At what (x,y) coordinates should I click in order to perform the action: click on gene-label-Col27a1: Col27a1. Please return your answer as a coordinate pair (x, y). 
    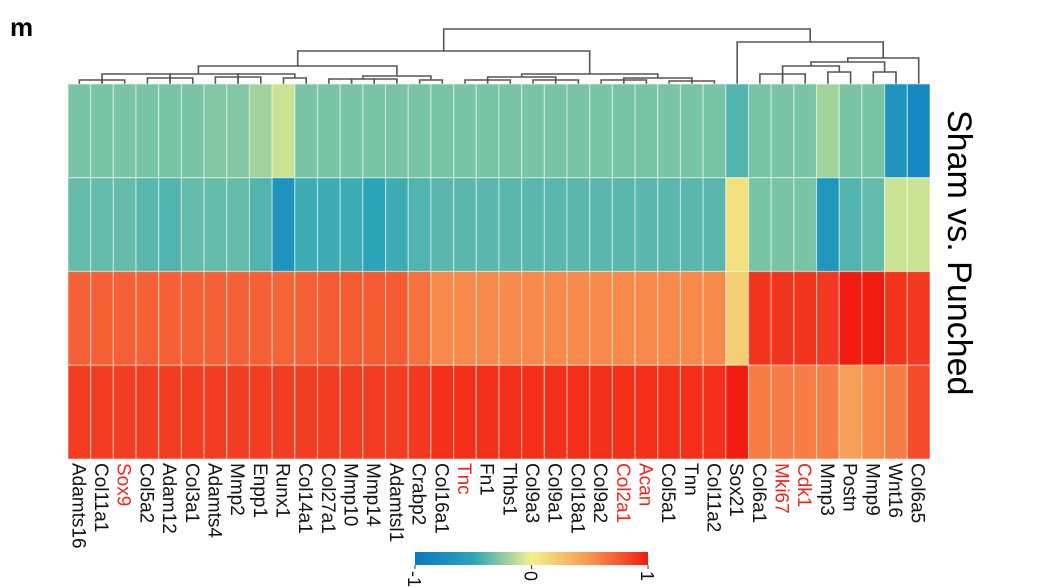
    Looking at the image, I should click on (327, 498).